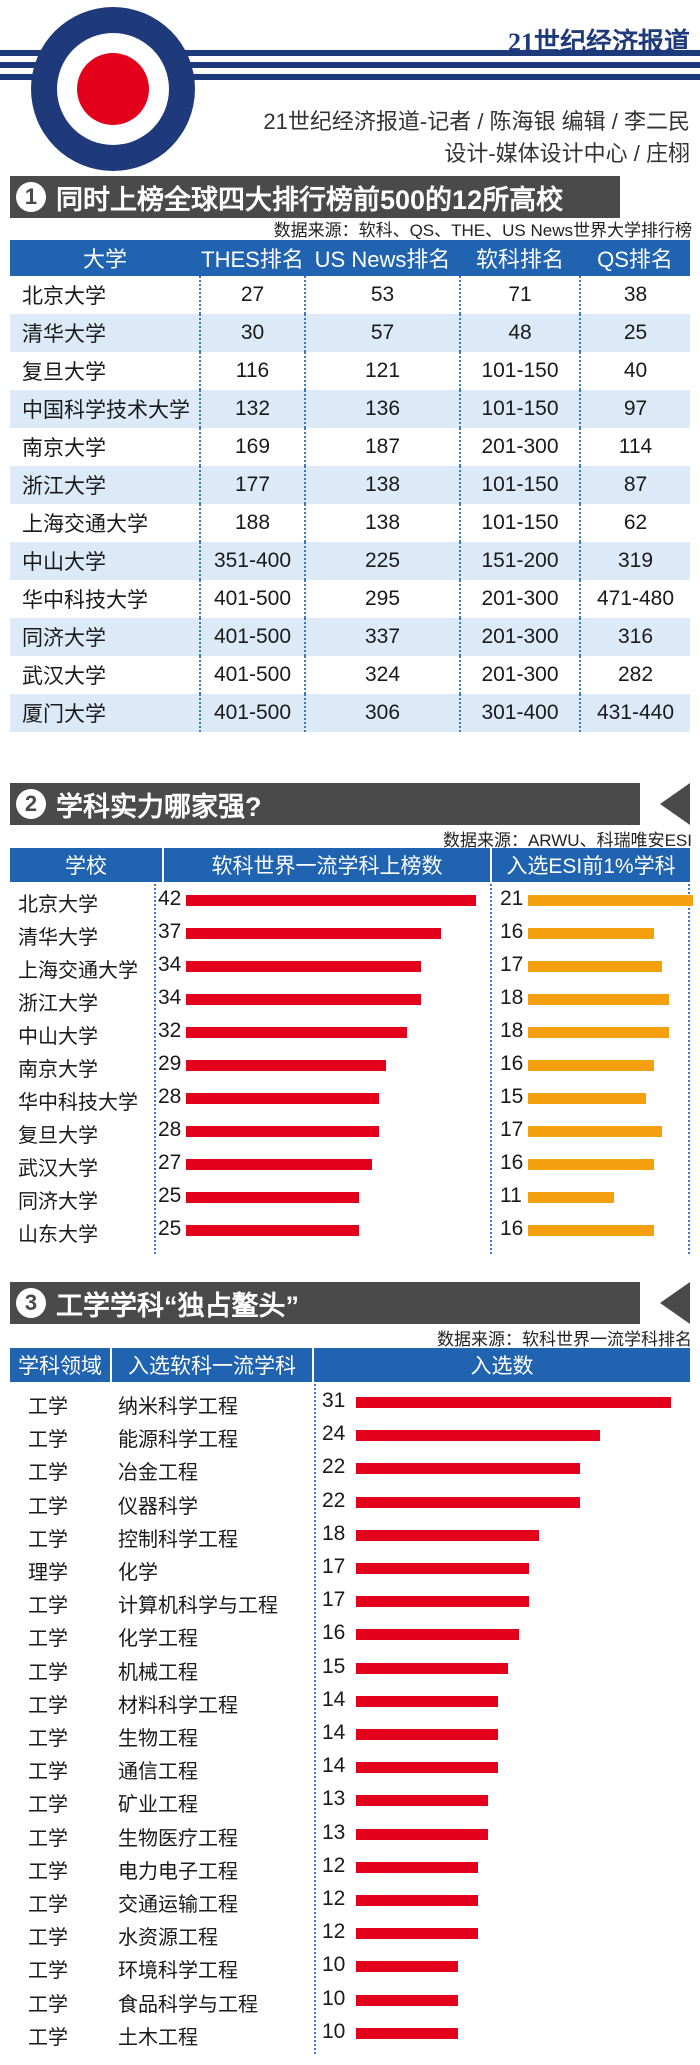 The width and height of the screenshot is (700, 2065). I want to click on section3-number: 3, so click(31, 1303).